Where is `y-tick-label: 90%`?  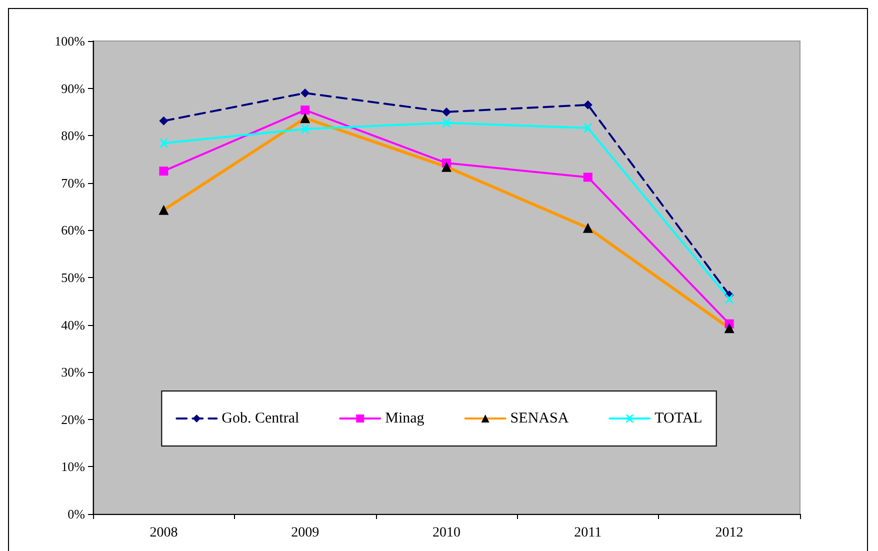
y-tick-label: 90% is located at coordinates (73, 88).